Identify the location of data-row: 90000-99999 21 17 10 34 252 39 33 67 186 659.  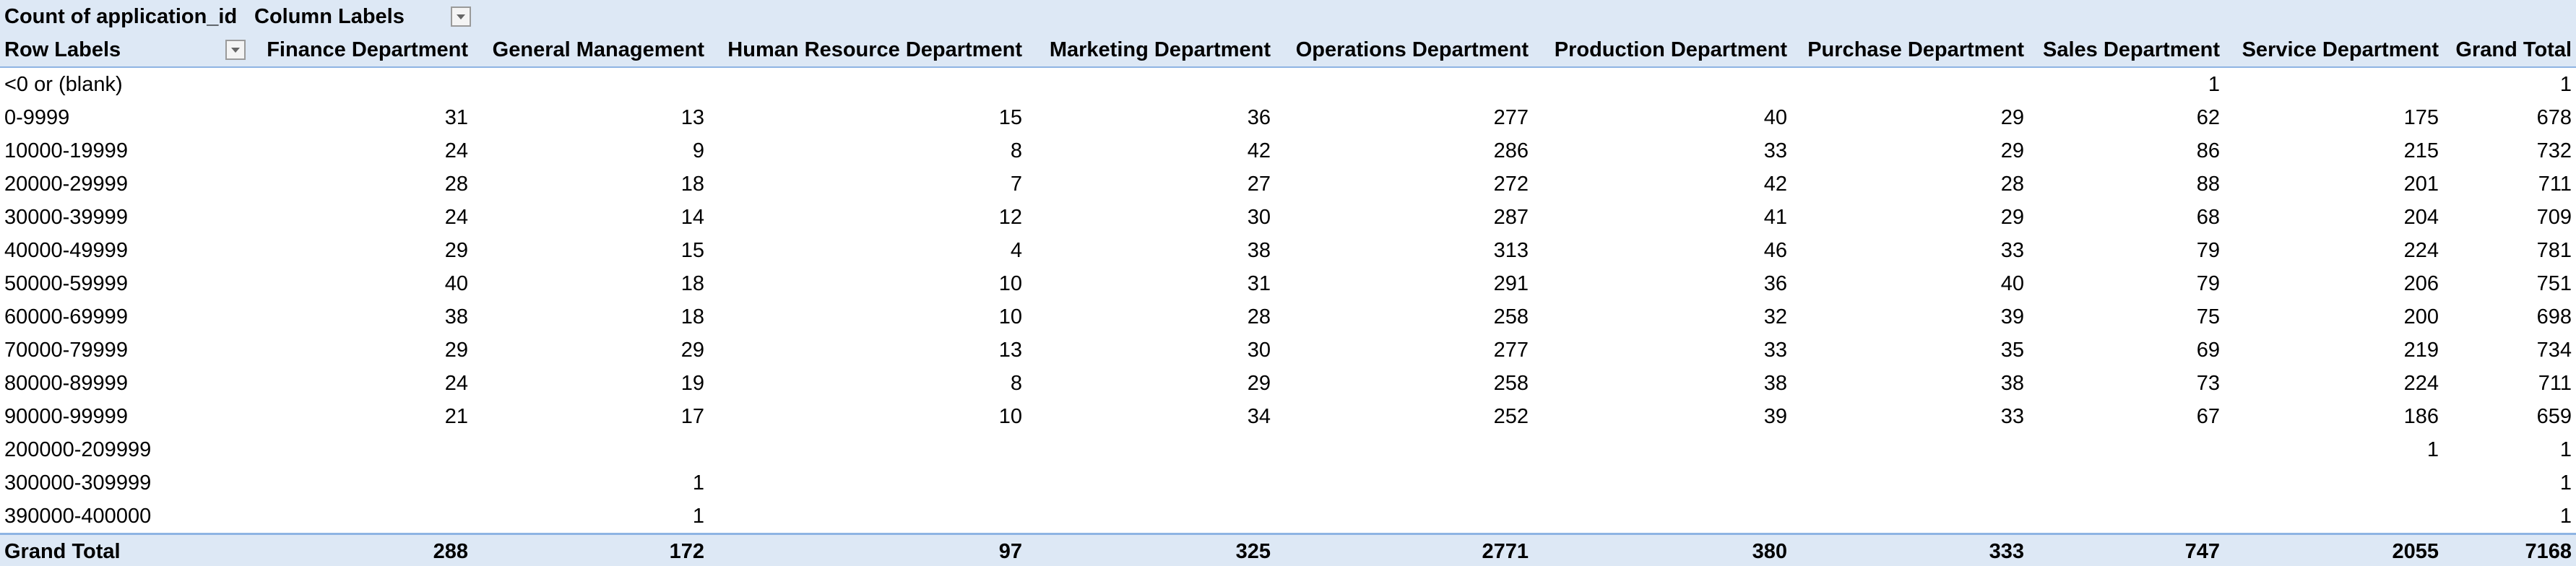
(1288, 417).